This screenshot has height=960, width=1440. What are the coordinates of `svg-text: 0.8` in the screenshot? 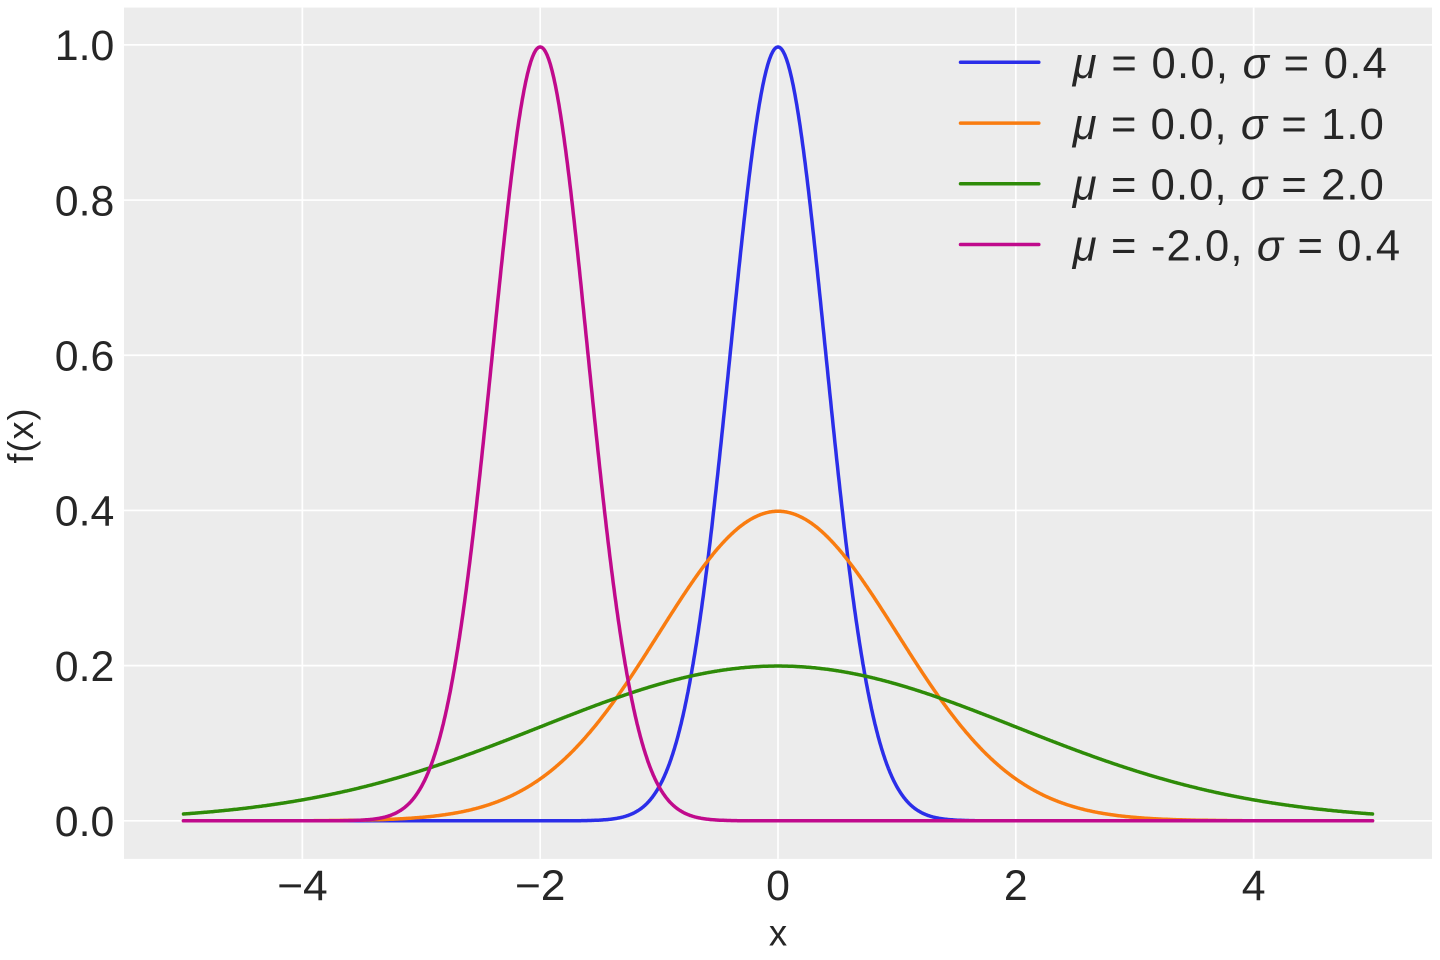 It's located at (85, 201).